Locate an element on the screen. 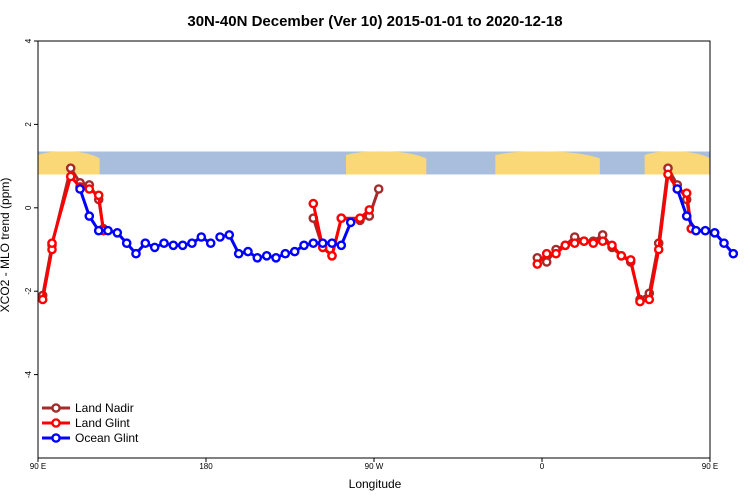 The image size is (750, 500). land-nadir-line is located at coordinates (614, 233).